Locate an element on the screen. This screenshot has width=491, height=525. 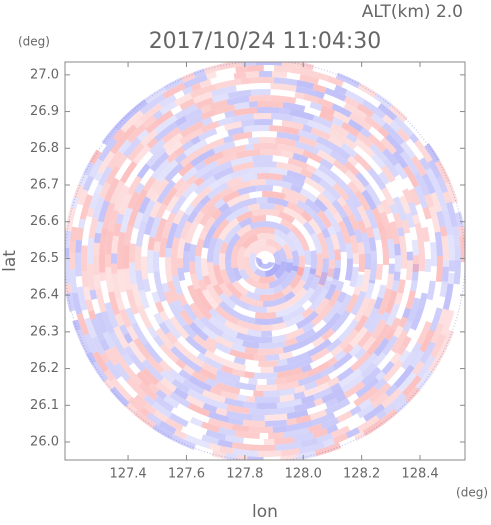
y-tick-label: 26.6 is located at coordinates (44, 221).